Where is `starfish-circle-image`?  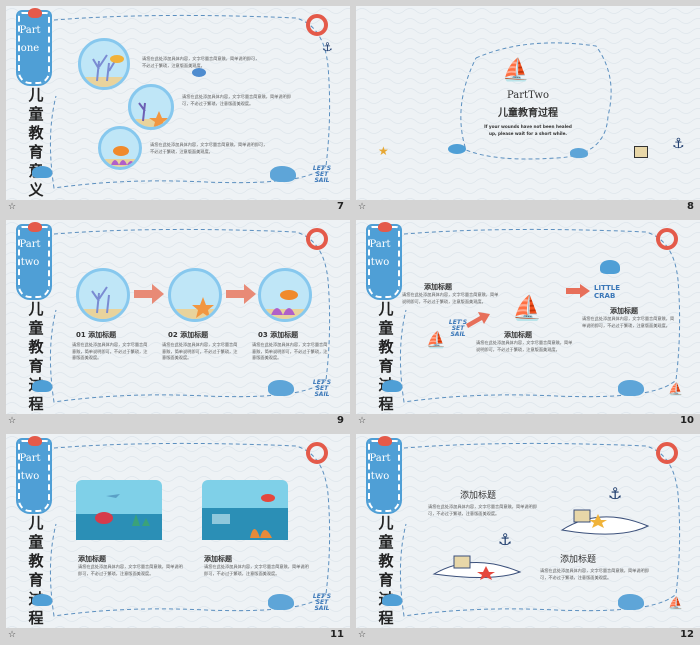
starfish-circle-image is located at coordinates (151, 107).